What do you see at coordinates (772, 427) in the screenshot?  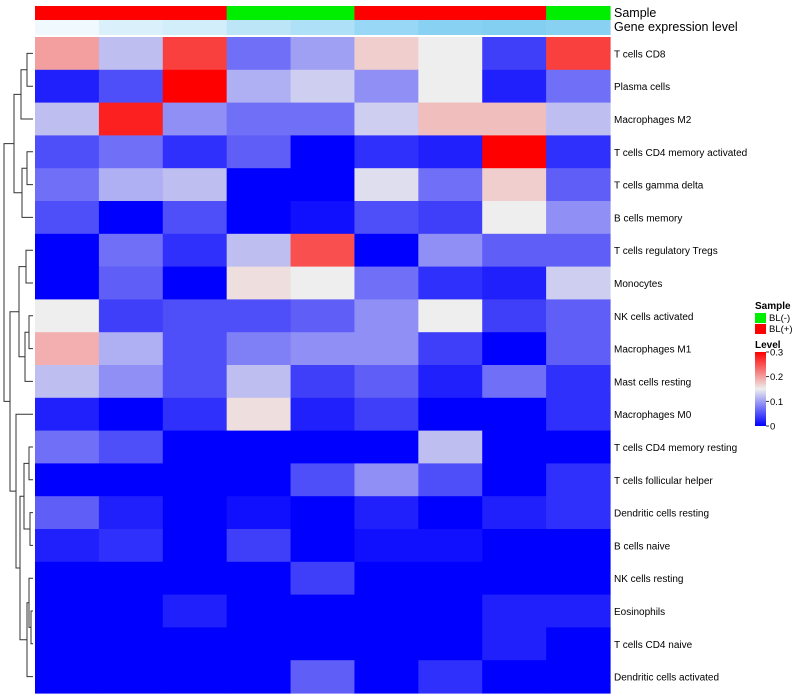 I see `legend-tick-label: 0` at bounding box center [772, 427].